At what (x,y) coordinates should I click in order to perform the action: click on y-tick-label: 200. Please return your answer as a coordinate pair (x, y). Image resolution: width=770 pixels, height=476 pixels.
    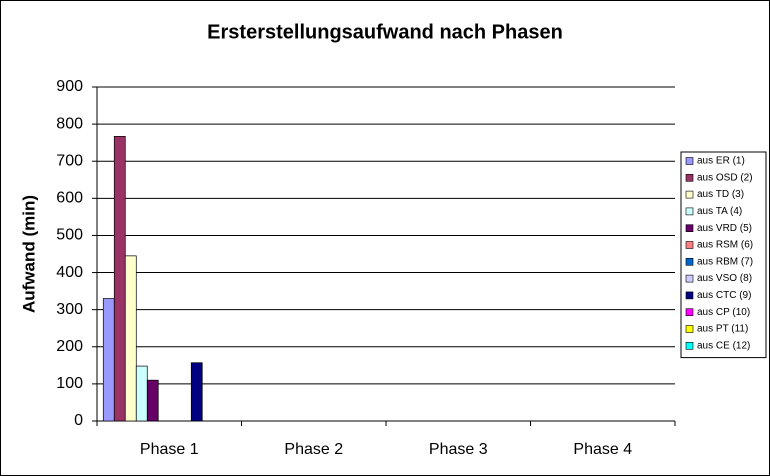
    Looking at the image, I should click on (69, 346).